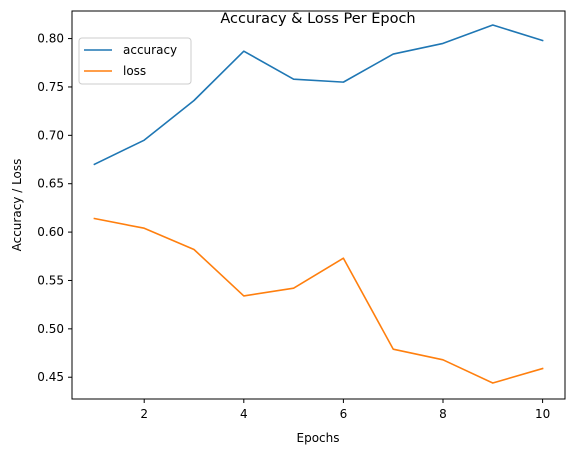 This screenshot has width=576, height=455. I want to click on x-tick-label: 4, so click(244, 414).